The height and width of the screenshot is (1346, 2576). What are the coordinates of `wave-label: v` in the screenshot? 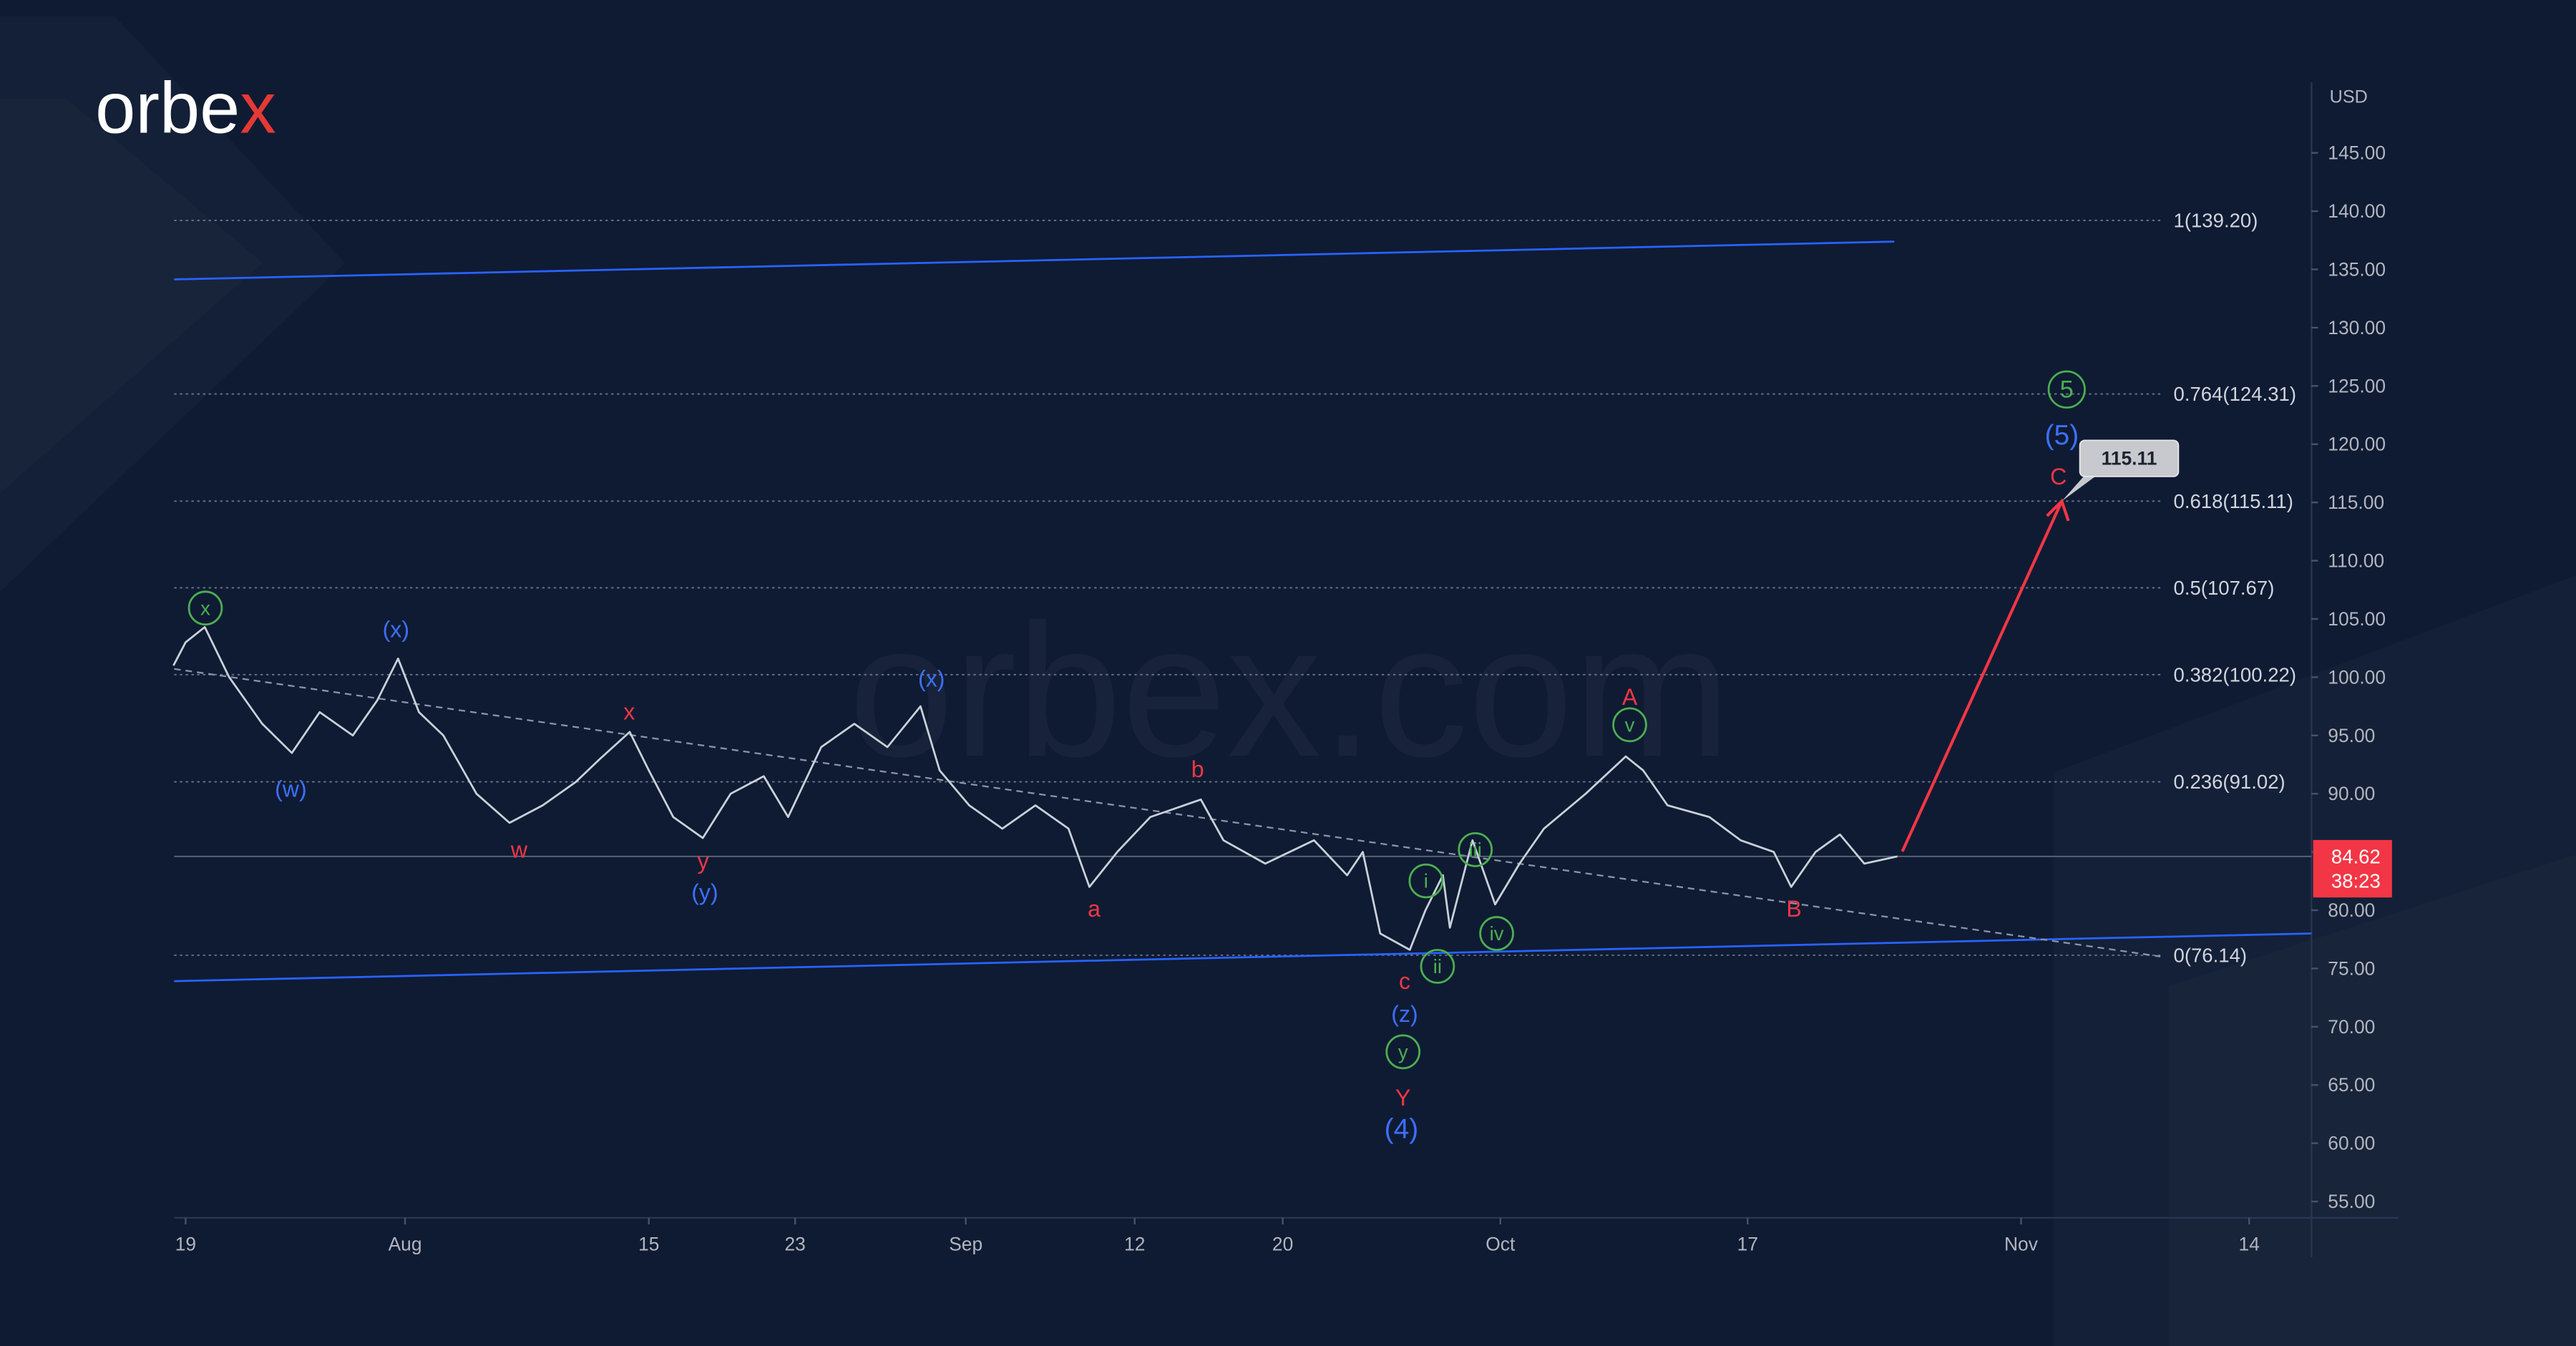 It's located at (1630, 724).